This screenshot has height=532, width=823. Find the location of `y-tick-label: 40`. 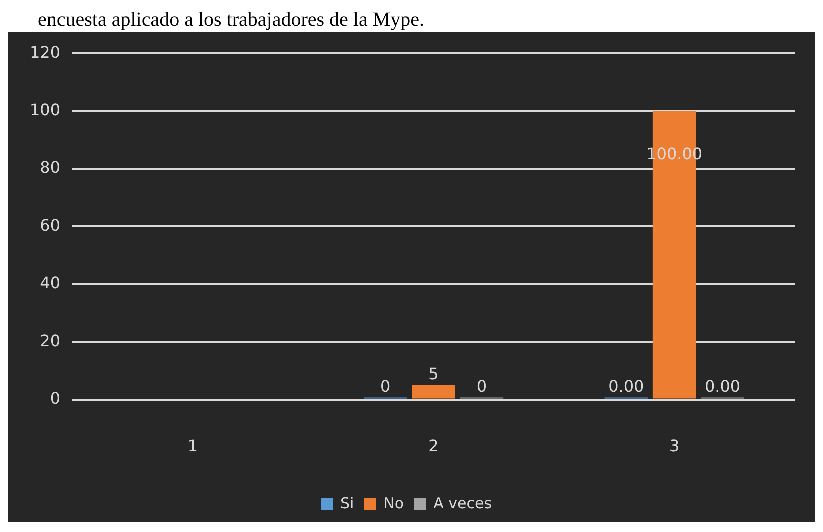

y-tick-label: 40 is located at coordinates (50, 283).